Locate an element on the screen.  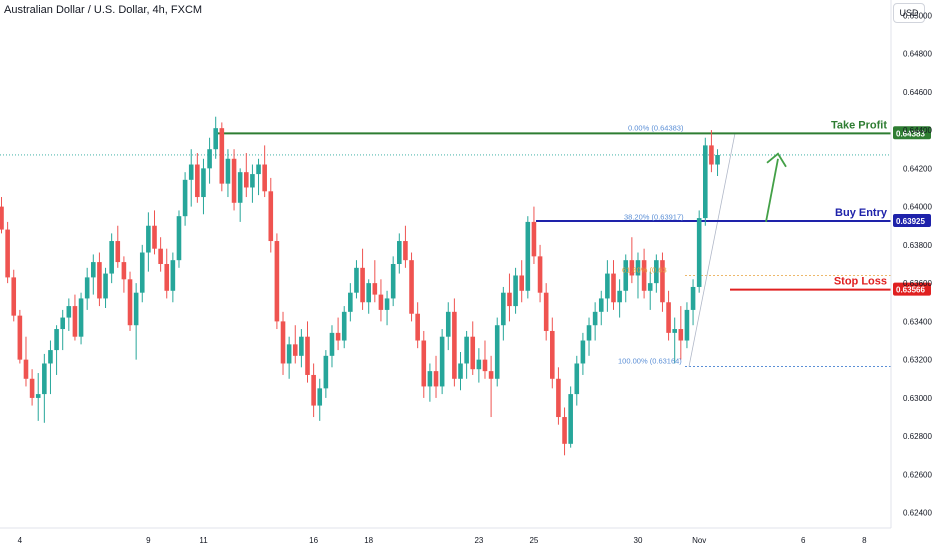
price-tick-label: 0.63400 is located at coordinates (917, 321).